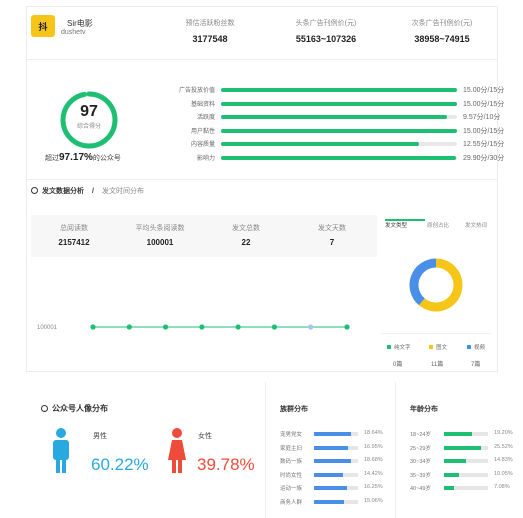 Image resolution: width=523 pixels, height=518 pixels. I want to click on legend-video: 视频, so click(476, 347).